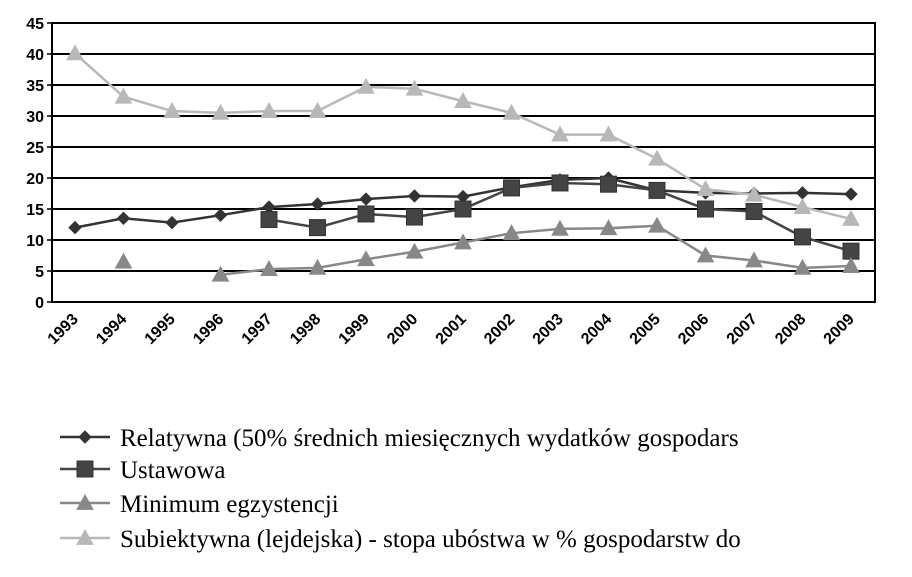 This screenshot has height=577, width=912. What do you see at coordinates (596, 329) in the screenshot?
I see `x-tick-label: 2004` at bounding box center [596, 329].